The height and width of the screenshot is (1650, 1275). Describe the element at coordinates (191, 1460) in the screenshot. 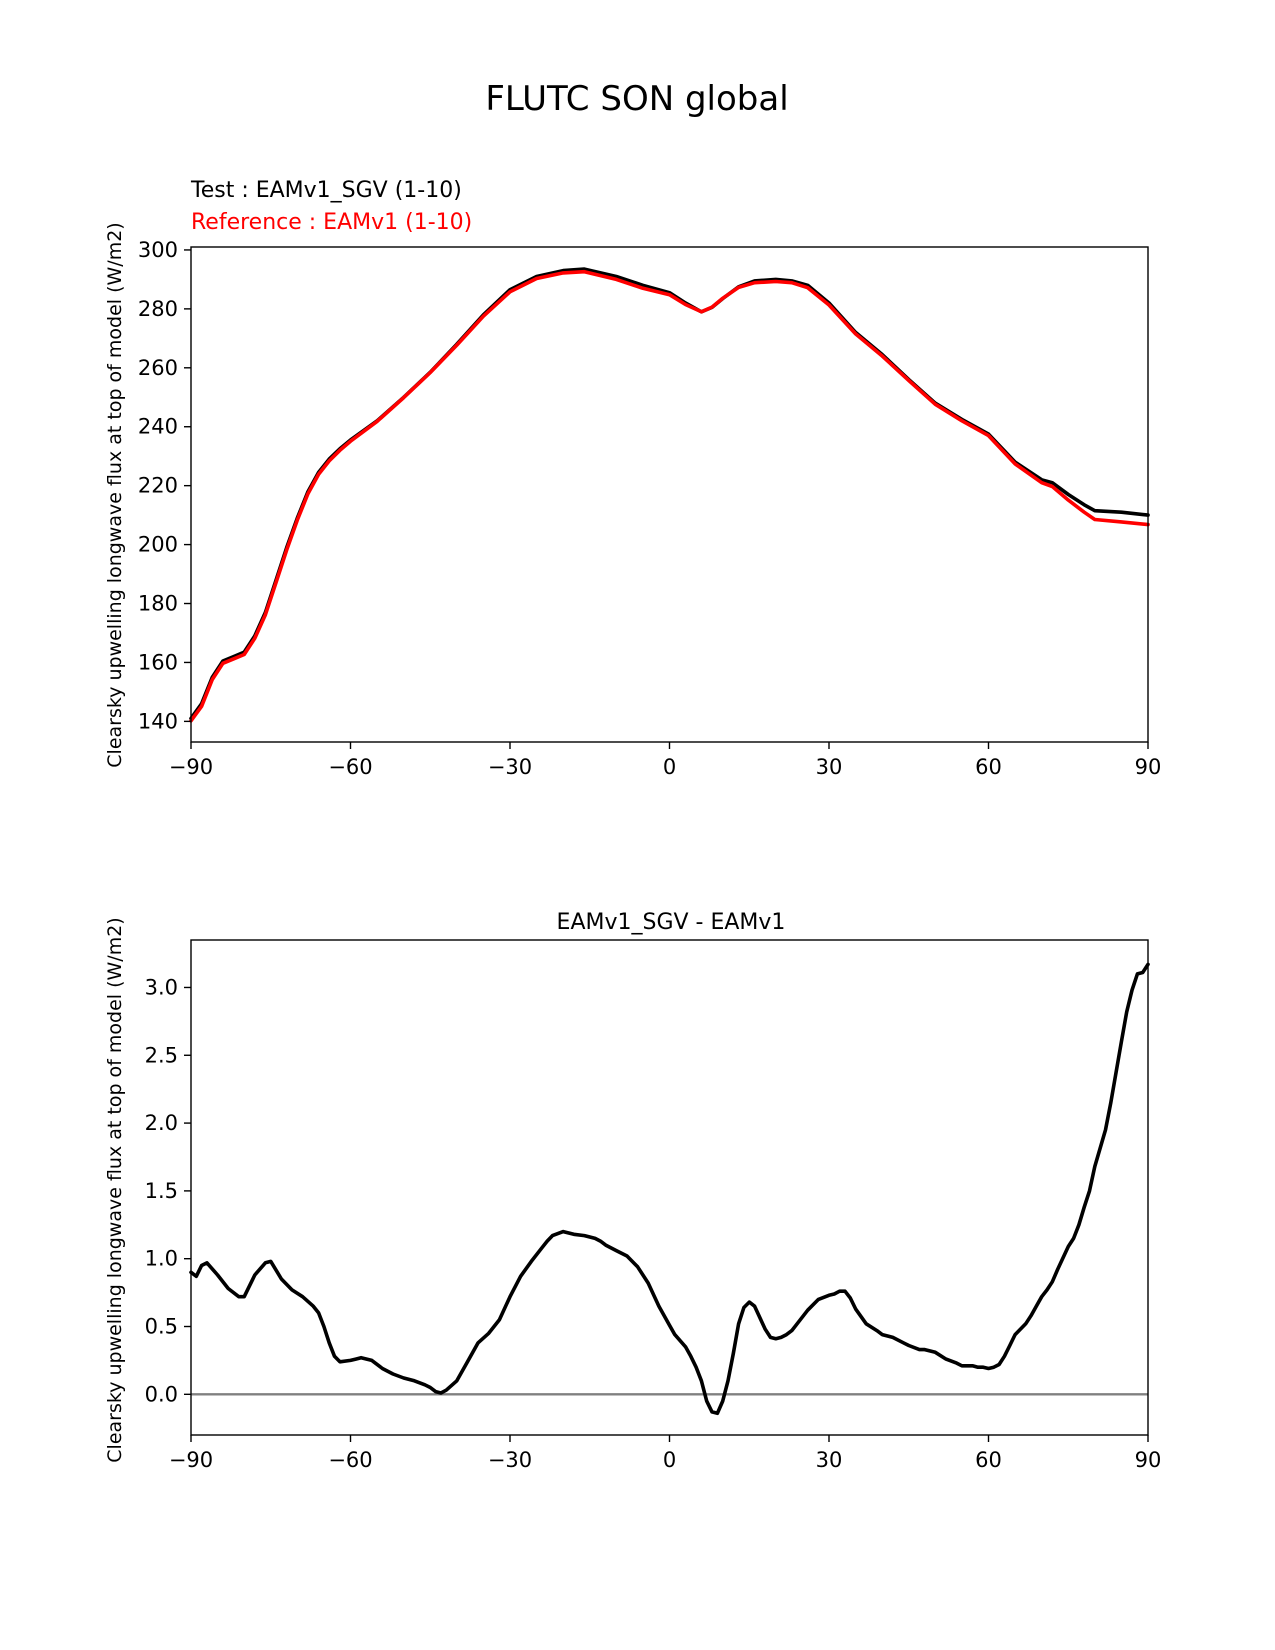

I see `bottom-x-tick-label: −90` at that location.